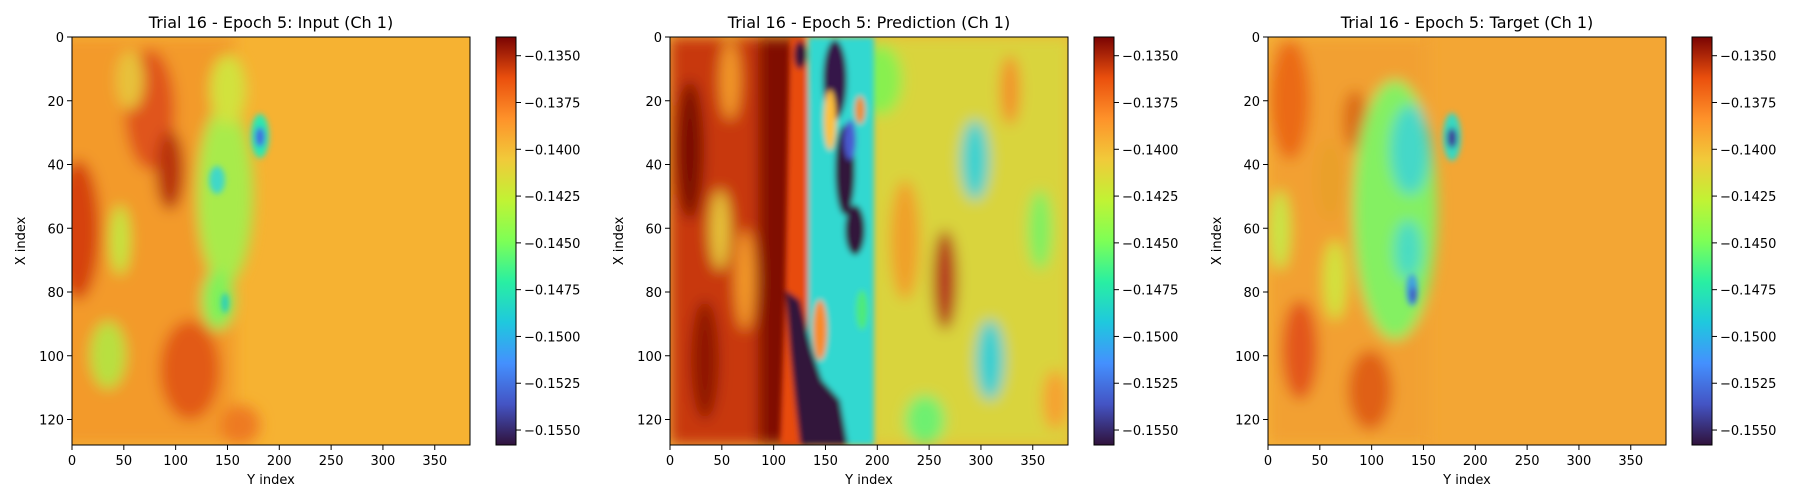 The width and height of the screenshot is (1800, 500). What do you see at coordinates (270, 22) in the screenshot?
I see `chart-title: Trial 16 - Epoch 5: Input (Ch 1)` at bounding box center [270, 22].